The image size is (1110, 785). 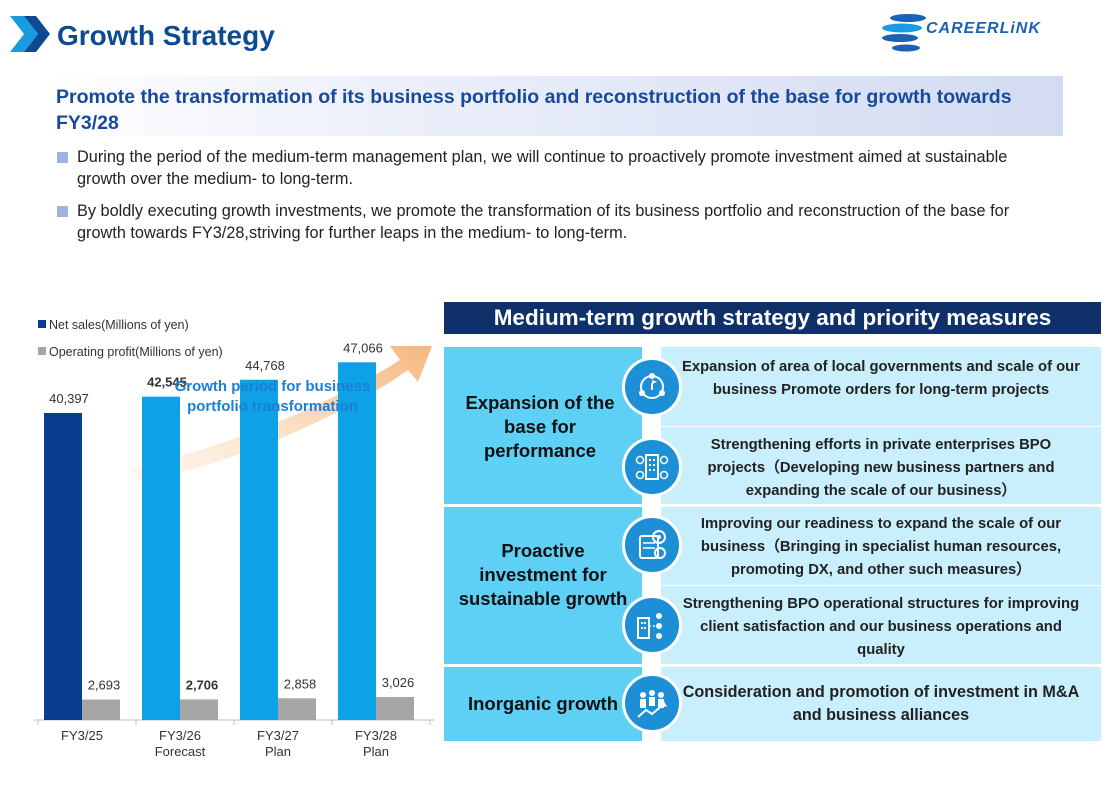 I want to click on group-expansion: Expansion of the base for performance, so click(x=543, y=425).